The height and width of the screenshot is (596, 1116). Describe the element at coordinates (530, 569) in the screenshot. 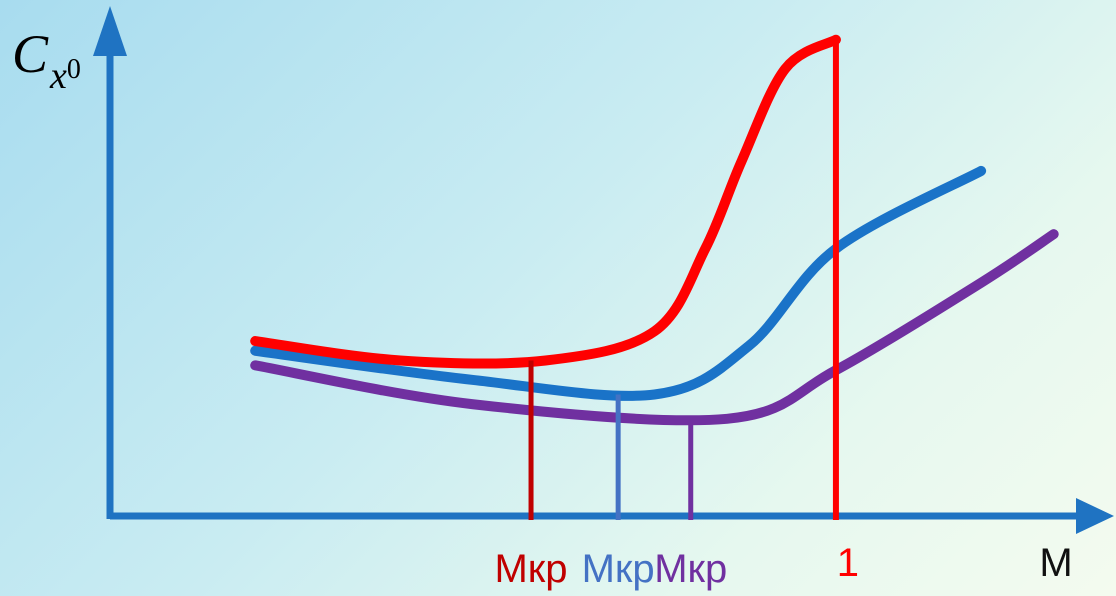

I see `tick-label-mkr_red: Мкр` at that location.